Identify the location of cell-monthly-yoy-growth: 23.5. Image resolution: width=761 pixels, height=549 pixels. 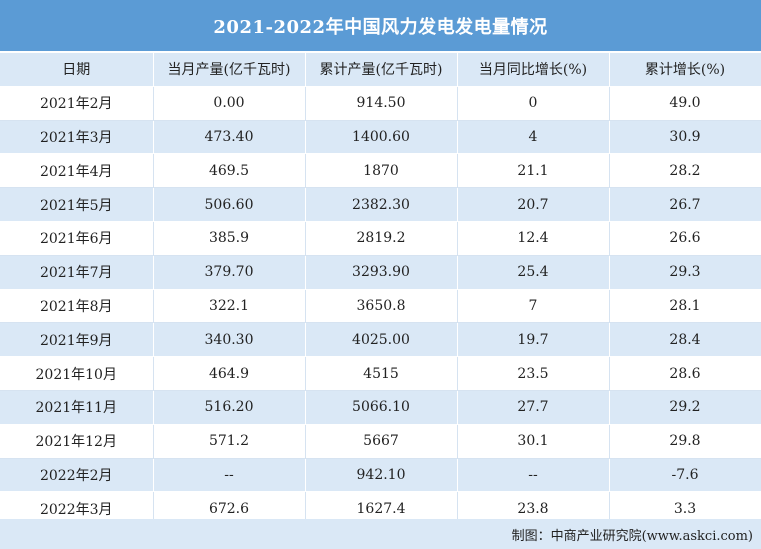
(533, 373).